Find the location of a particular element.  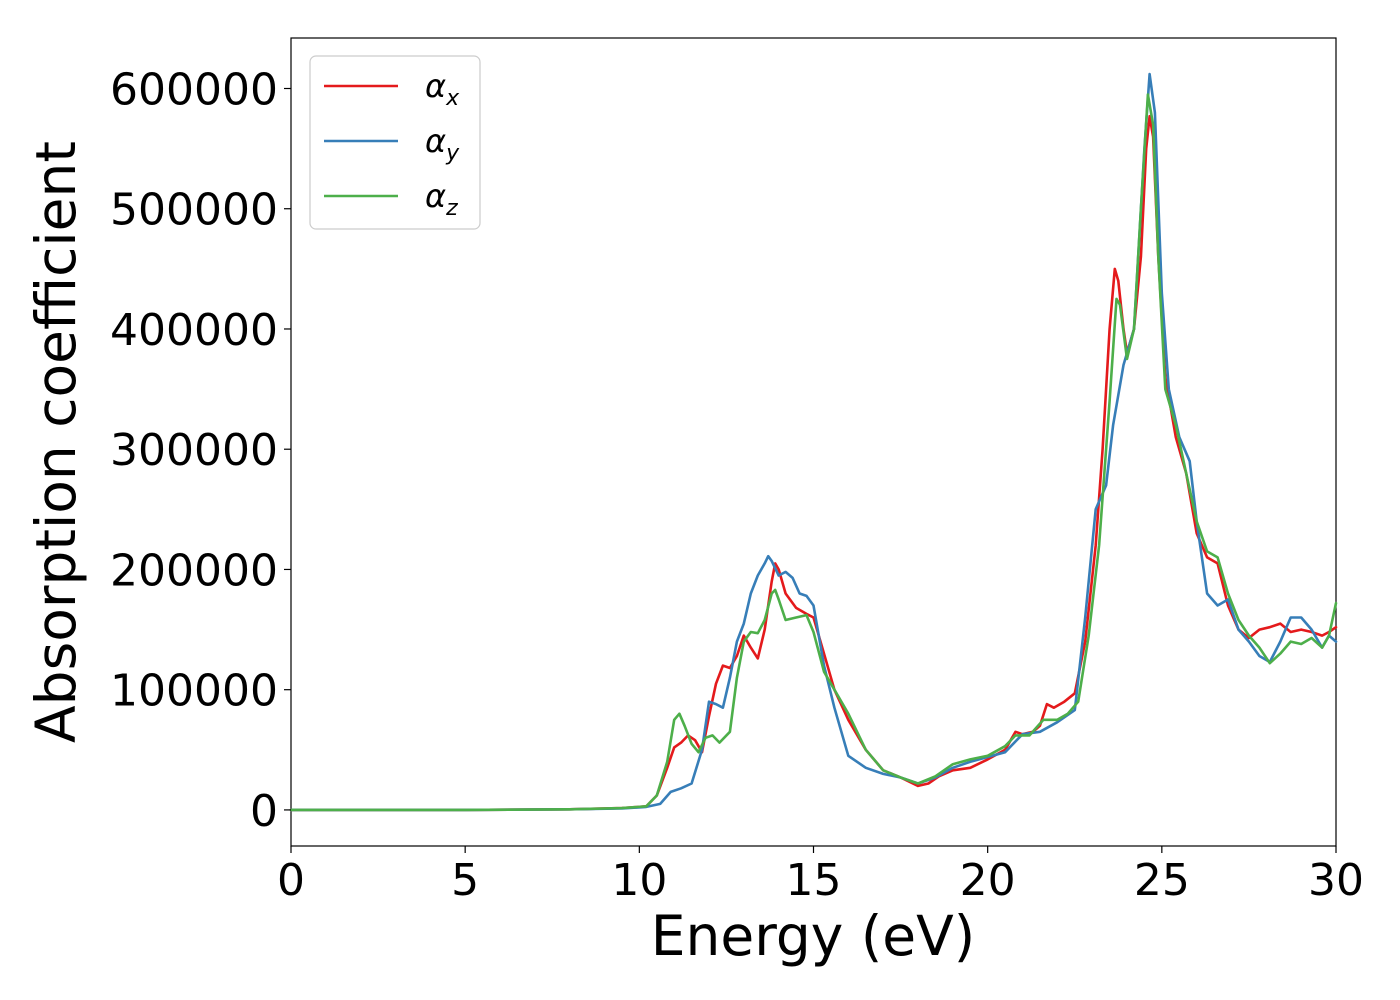

y-axis-ticks: 0 100000 200000 300000 400000 500000 600000 is located at coordinates (200, 451).